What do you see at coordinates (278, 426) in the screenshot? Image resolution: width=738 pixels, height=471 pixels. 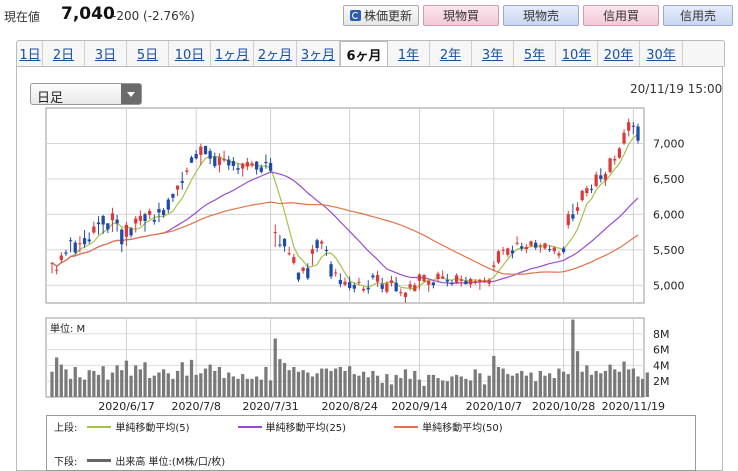 I see `legend-upper: 上段: 単純移動平均(5) 単純移動平均(25) 単純移動平均(50)` at bounding box center [278, 426].